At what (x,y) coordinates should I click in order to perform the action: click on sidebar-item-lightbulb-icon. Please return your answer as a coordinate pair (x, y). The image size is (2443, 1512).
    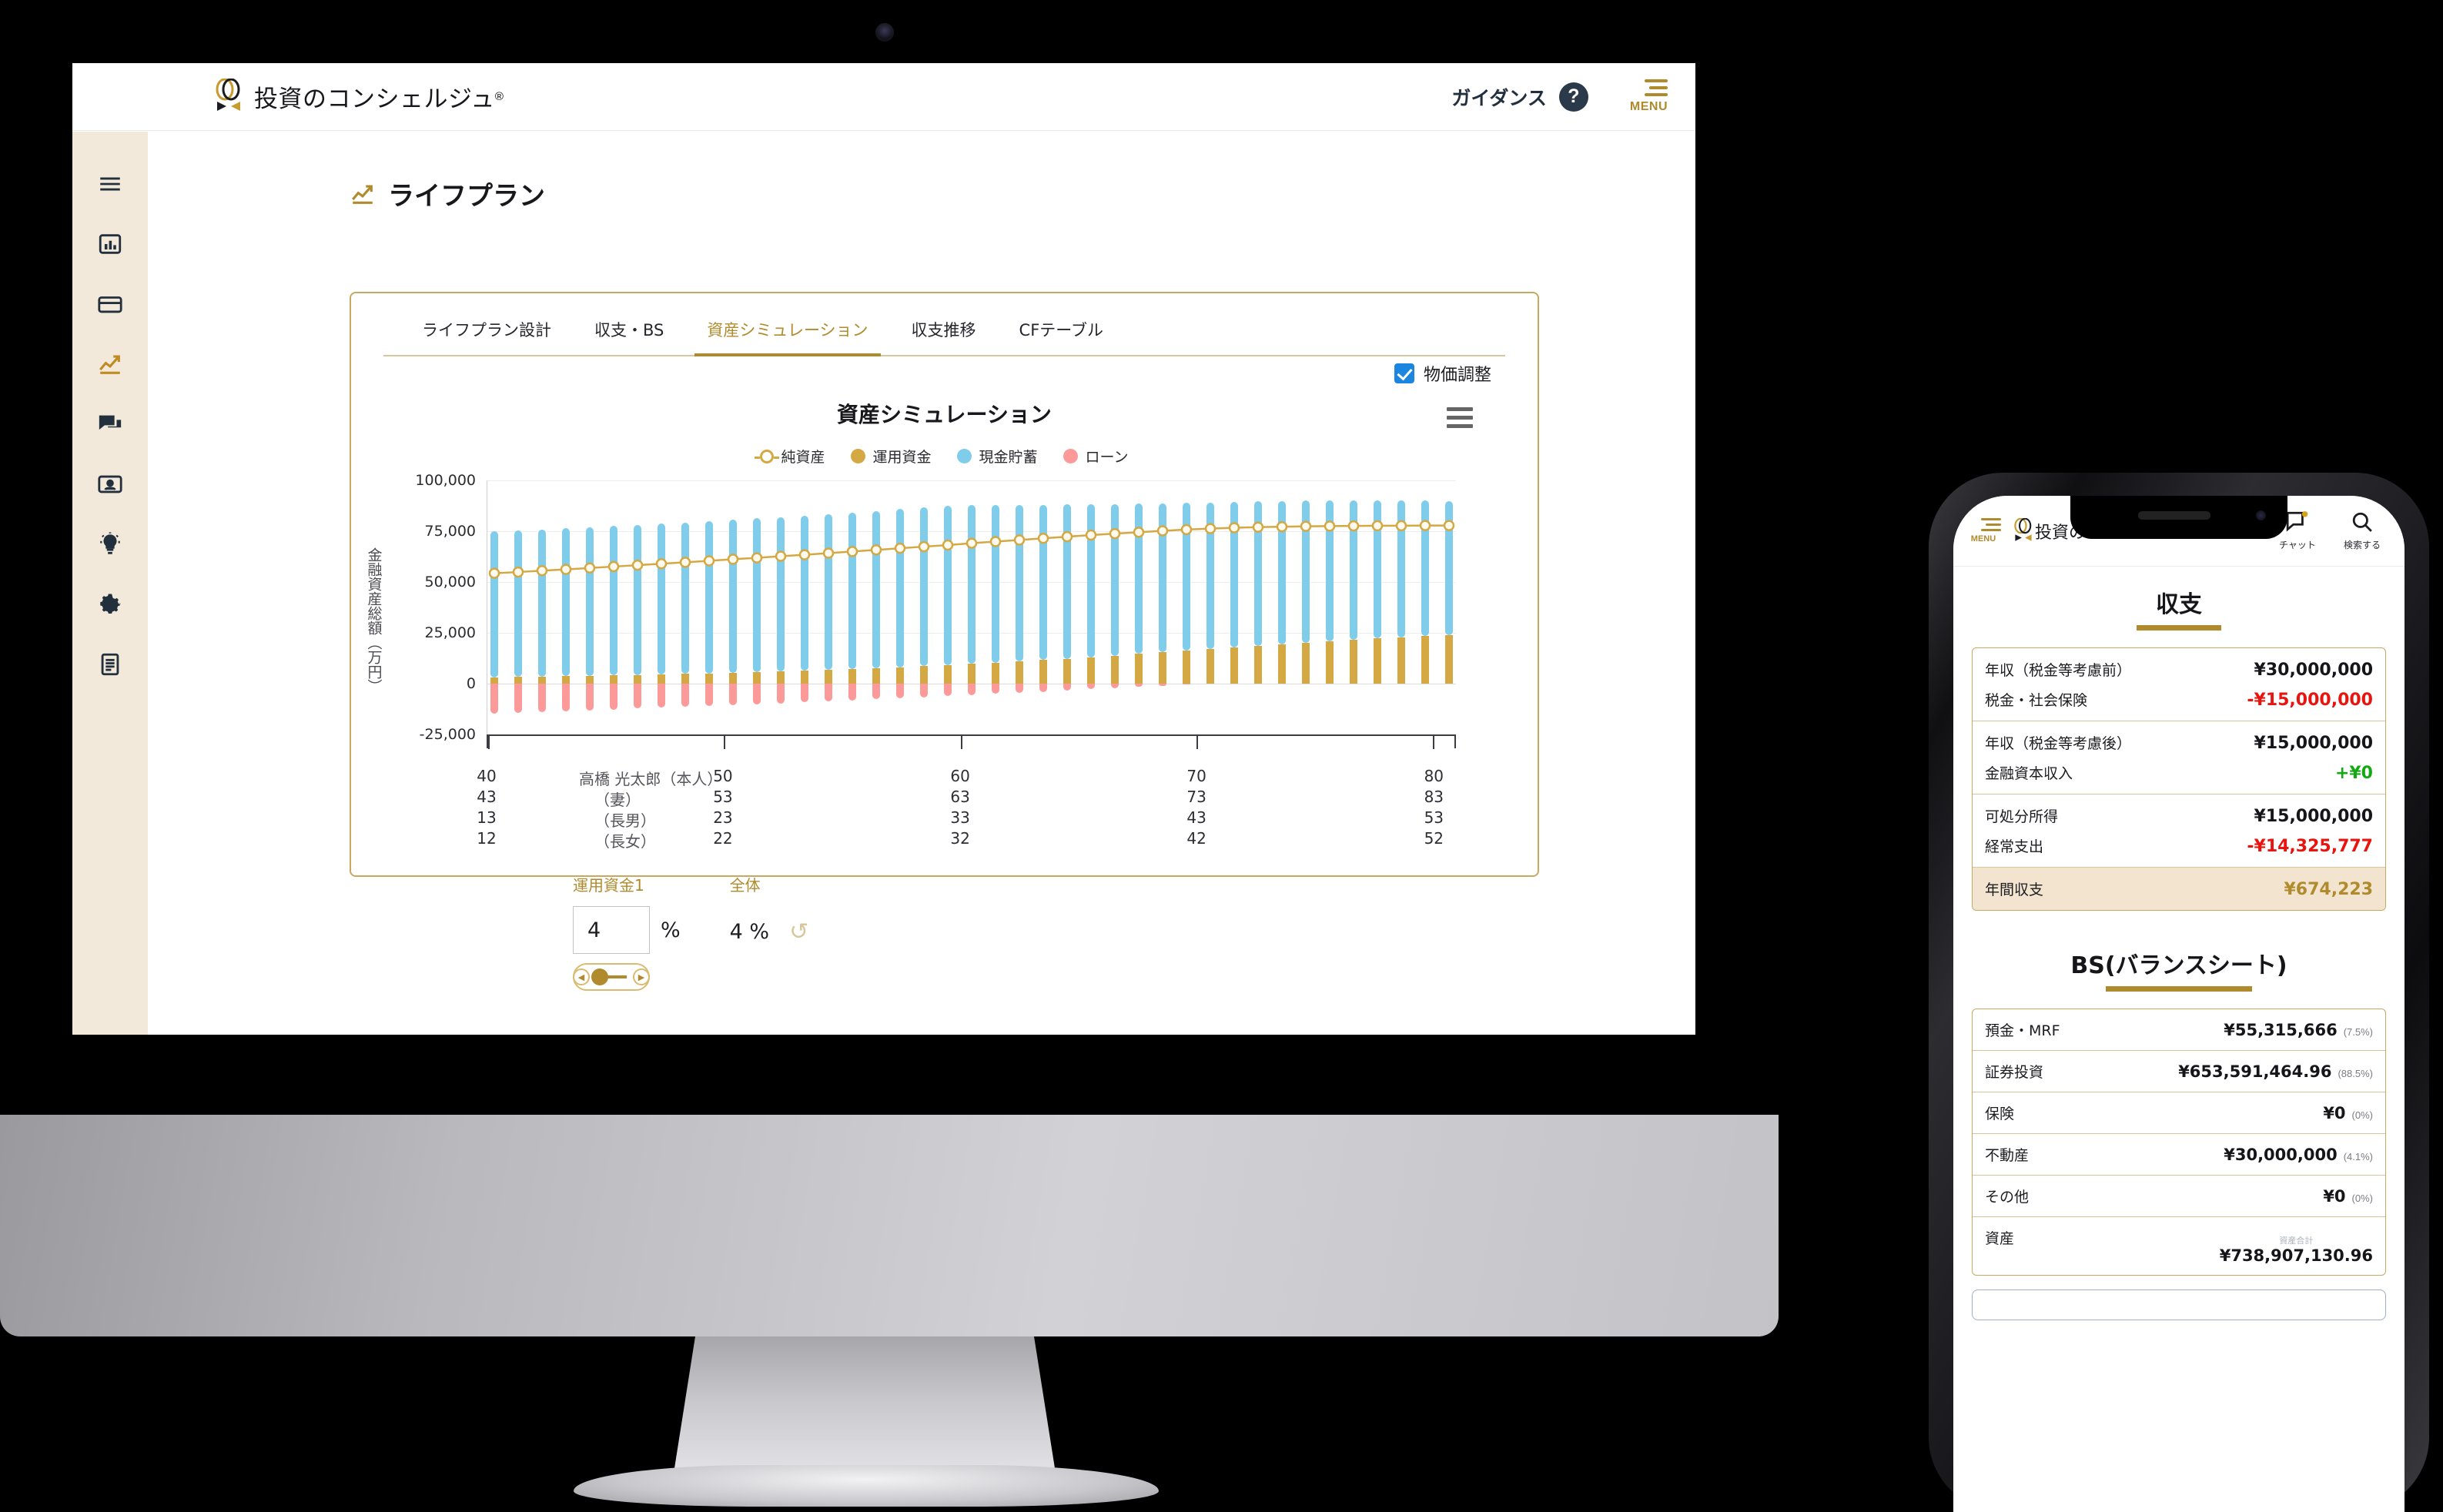
    Looking at the image, I should click on (110, 544).